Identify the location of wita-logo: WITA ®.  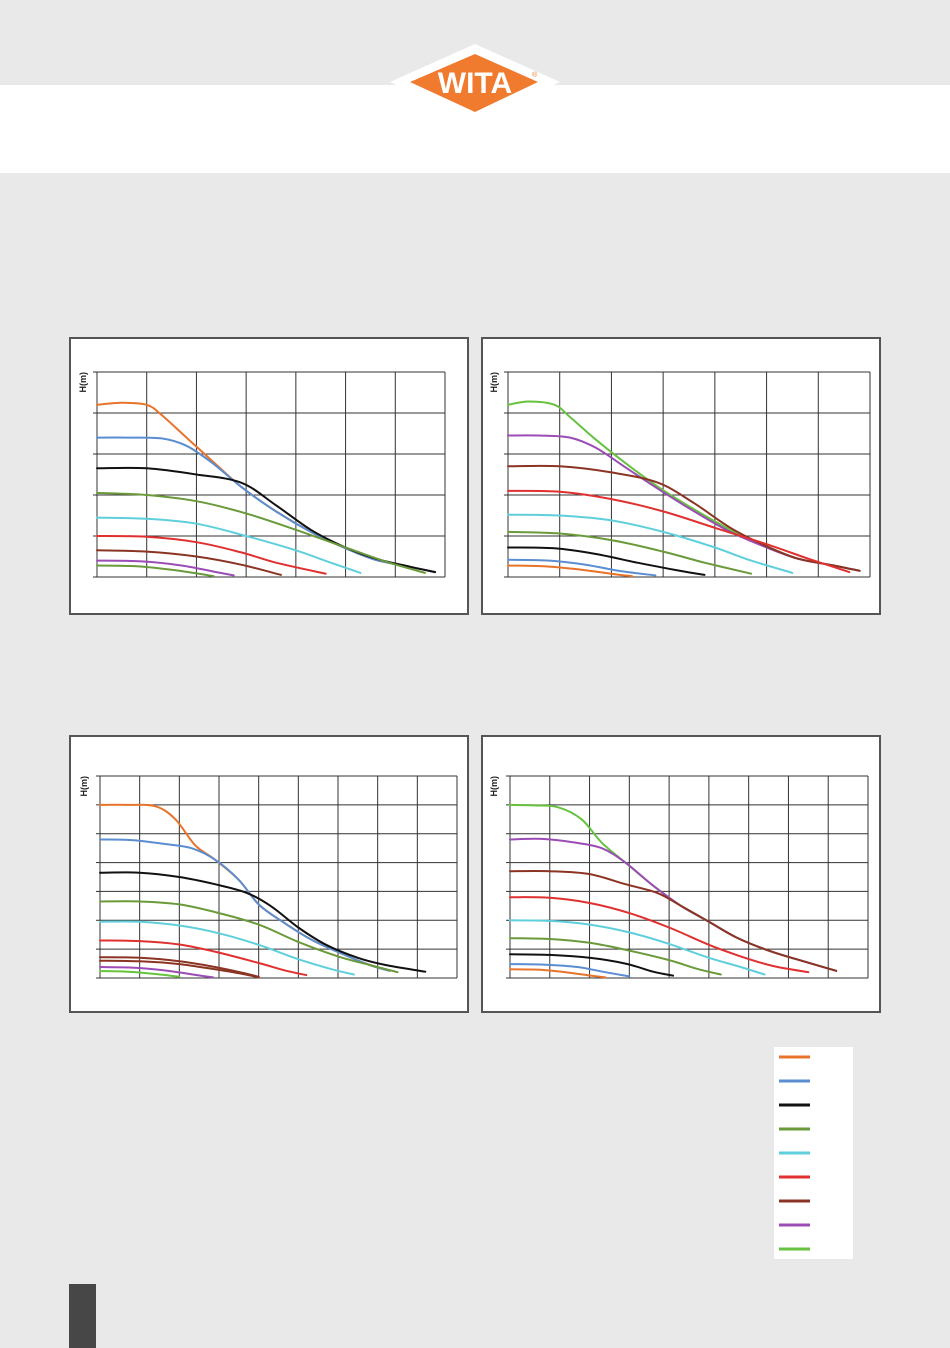
(475, 83).